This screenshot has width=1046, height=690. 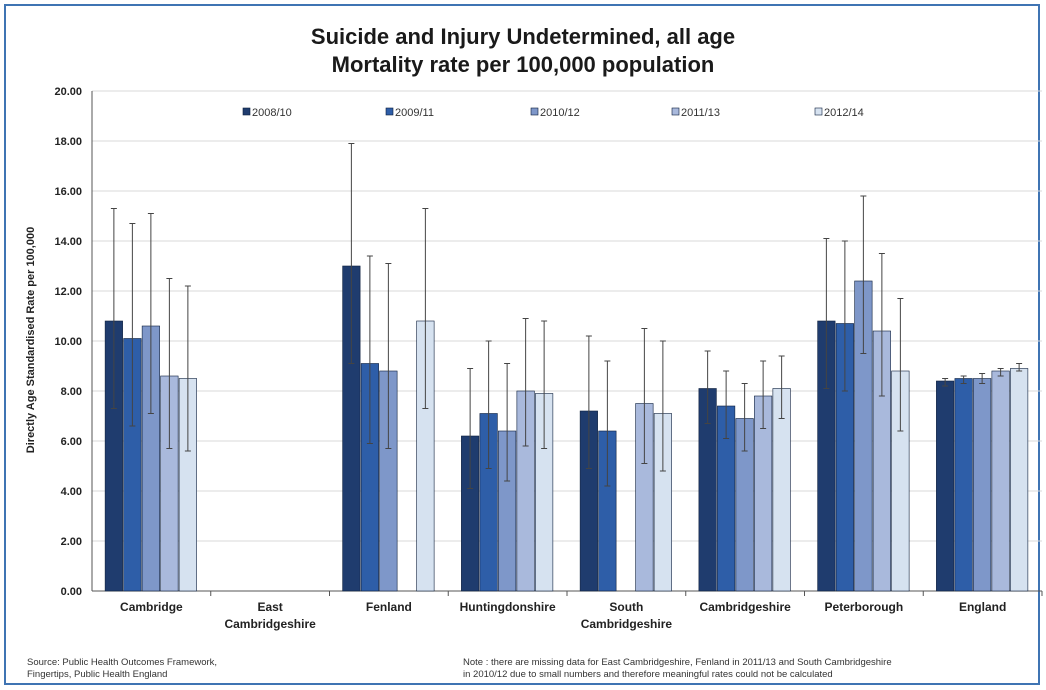 What do you see at coordinates (71, 542) in the screenshot?
I see `y-tick-label: 2.00` at bounding box center [71, 542].